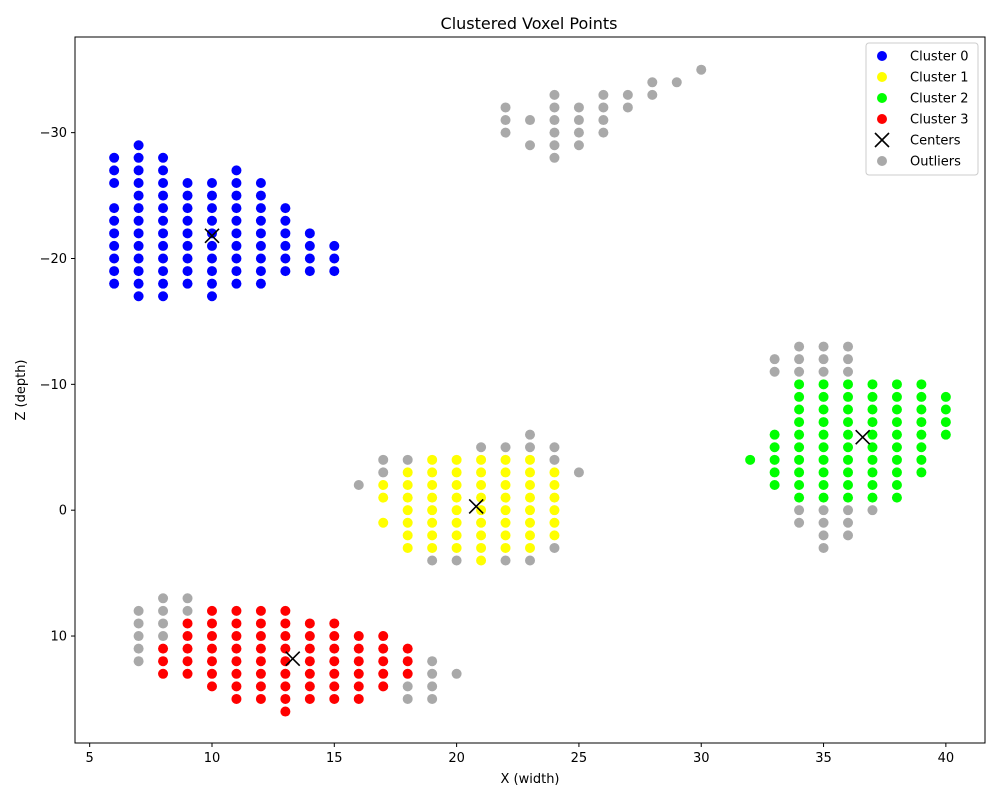 Image resolution: width=1000 pixels, height=800 pixels. I want to click on legend-item: Cluster 3, so click(923, 120).